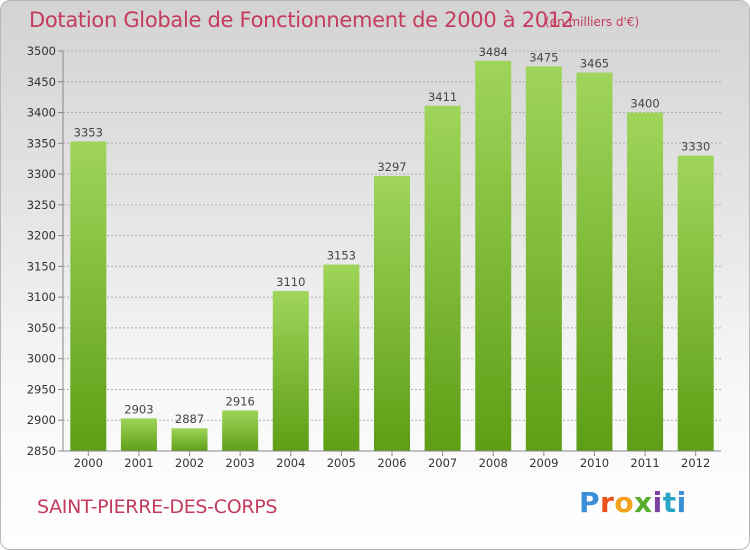 The image size is (750, 550). I want to click on y-tick-label: 3300, so click(41, 174).